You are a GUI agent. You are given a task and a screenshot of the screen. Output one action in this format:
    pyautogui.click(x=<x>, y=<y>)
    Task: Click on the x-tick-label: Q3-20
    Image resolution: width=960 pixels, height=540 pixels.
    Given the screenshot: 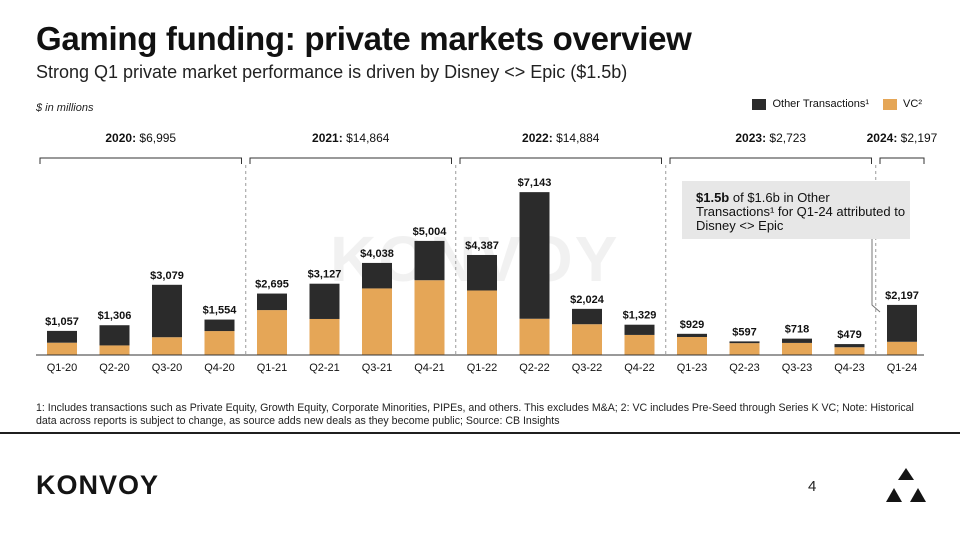 What is the action you would take?
    pyautogui.click(x=167, y=368)
    